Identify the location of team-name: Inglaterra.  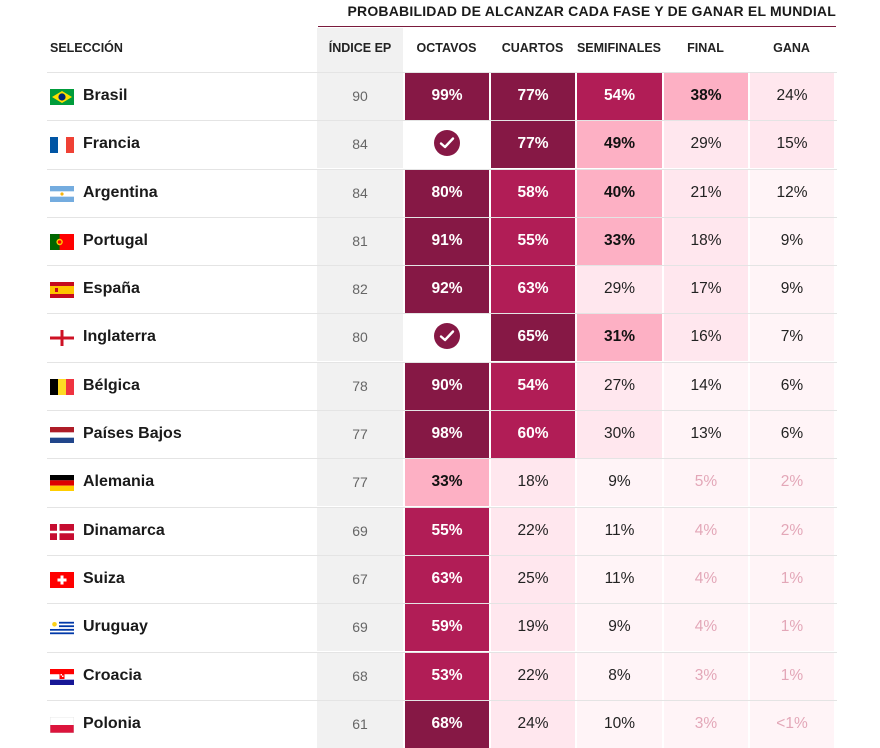
(119, 337).